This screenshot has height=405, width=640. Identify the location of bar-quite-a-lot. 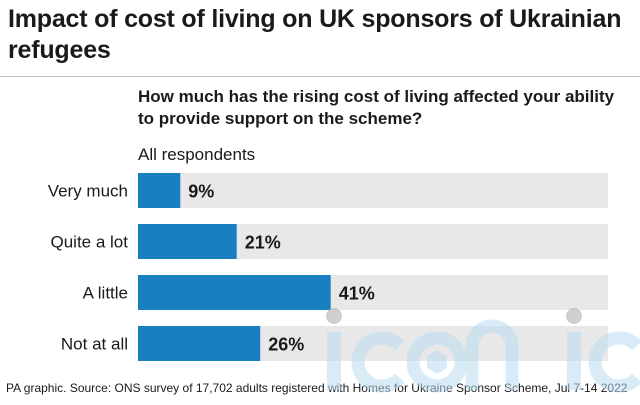
(187, 241).